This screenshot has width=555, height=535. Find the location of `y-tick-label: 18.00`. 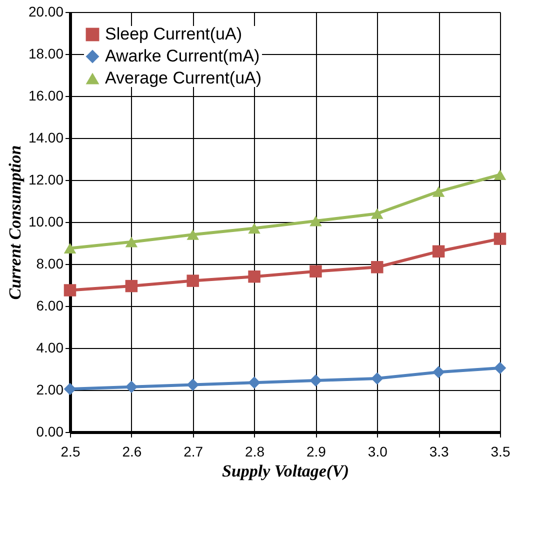

y-tick-label: 18.00 is located at coordinates (46, 54).